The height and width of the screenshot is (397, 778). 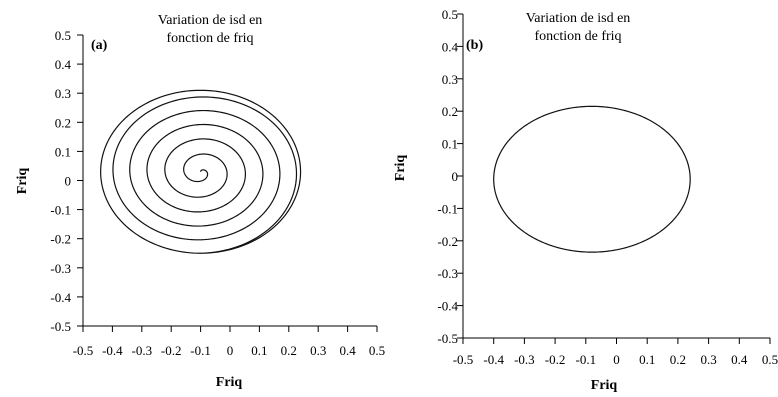 I want to click on panel-label: (a), so click(x=99, y=45).